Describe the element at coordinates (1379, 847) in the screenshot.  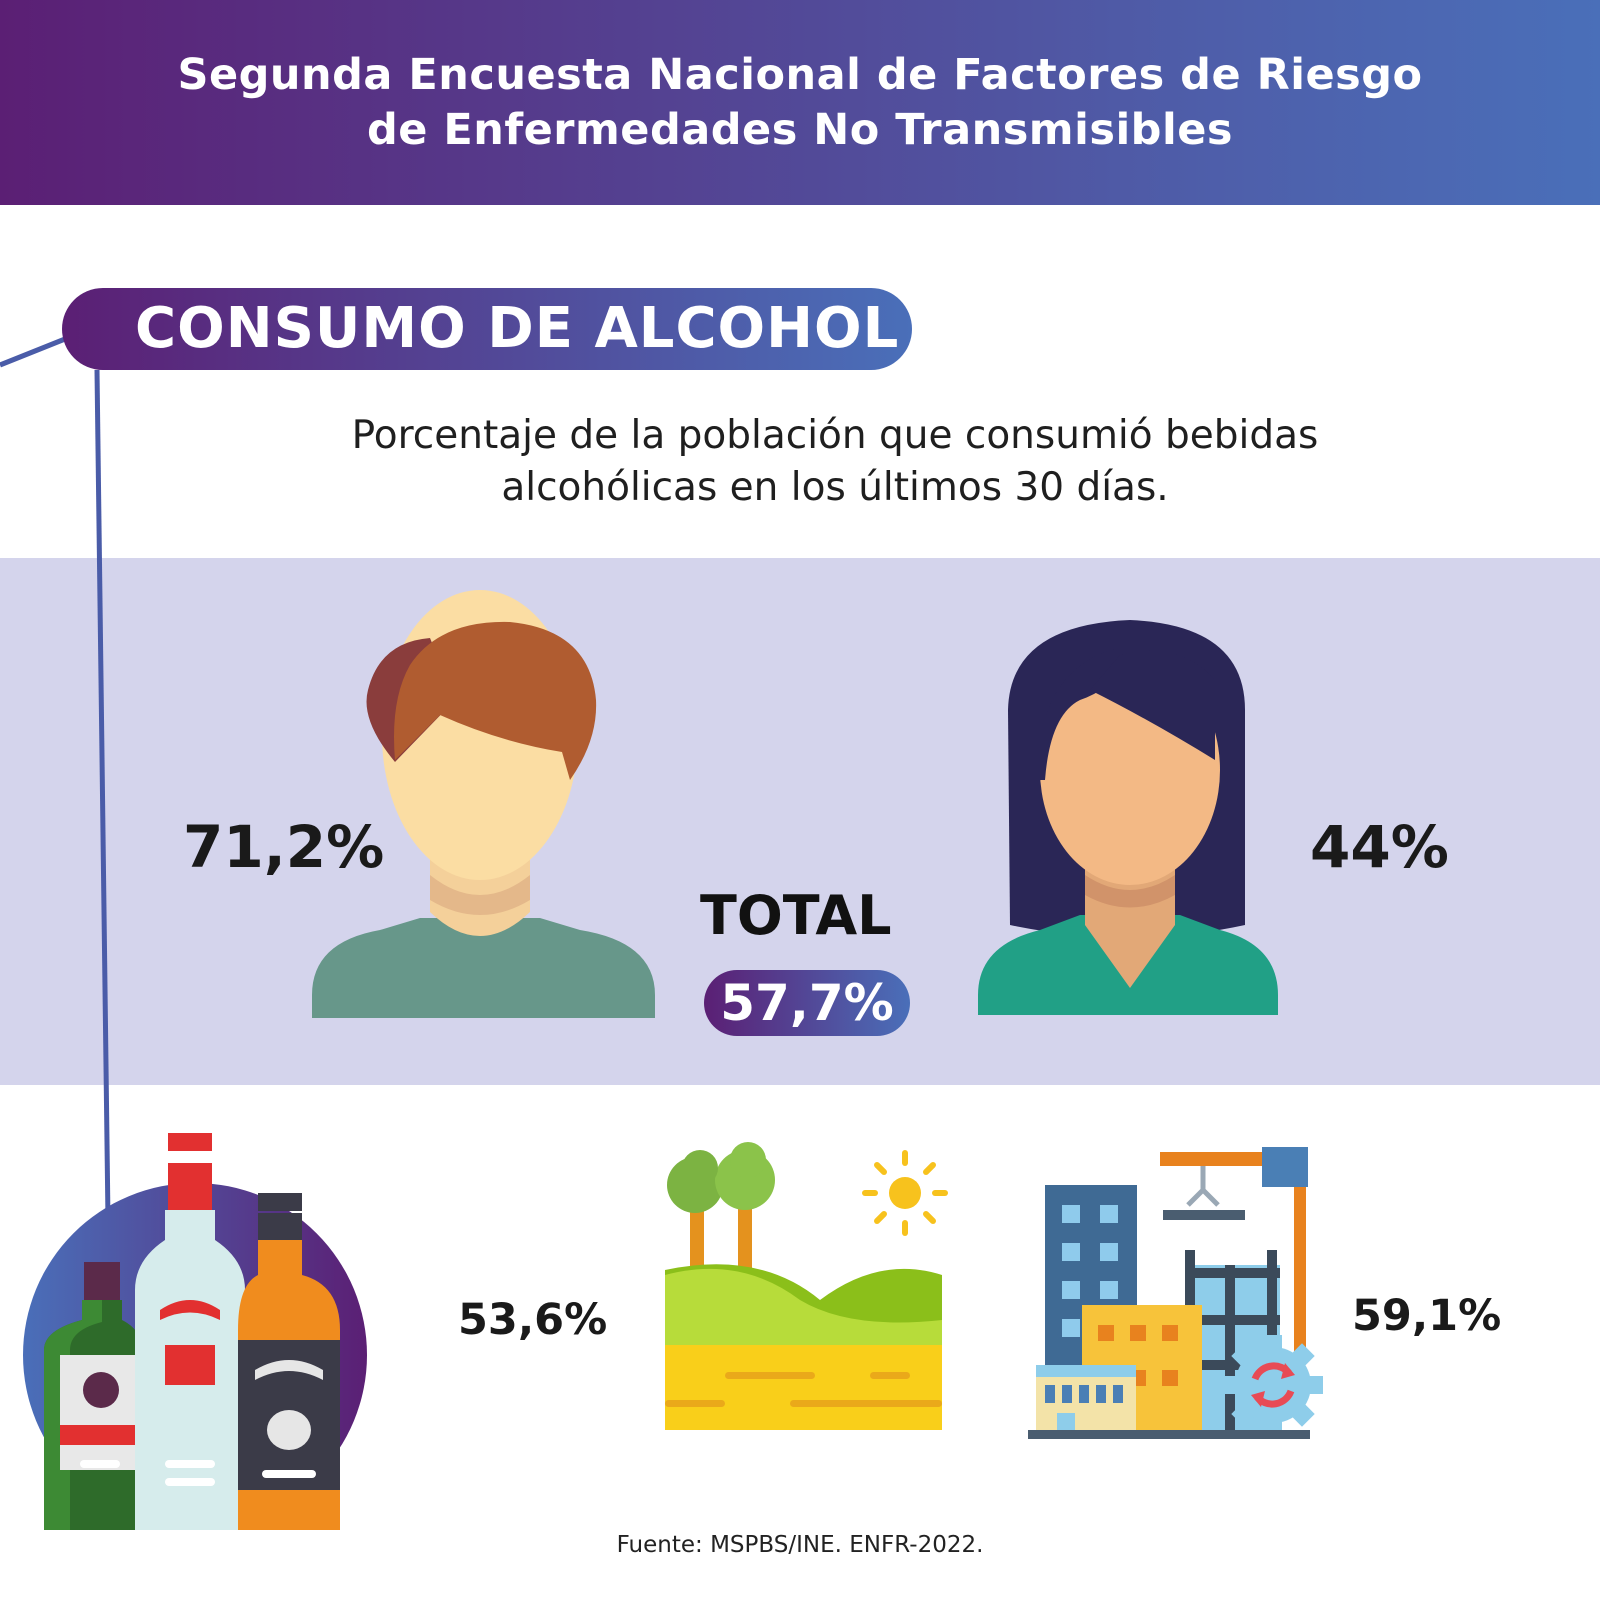
I see `women-percentage: 44%` at that location.